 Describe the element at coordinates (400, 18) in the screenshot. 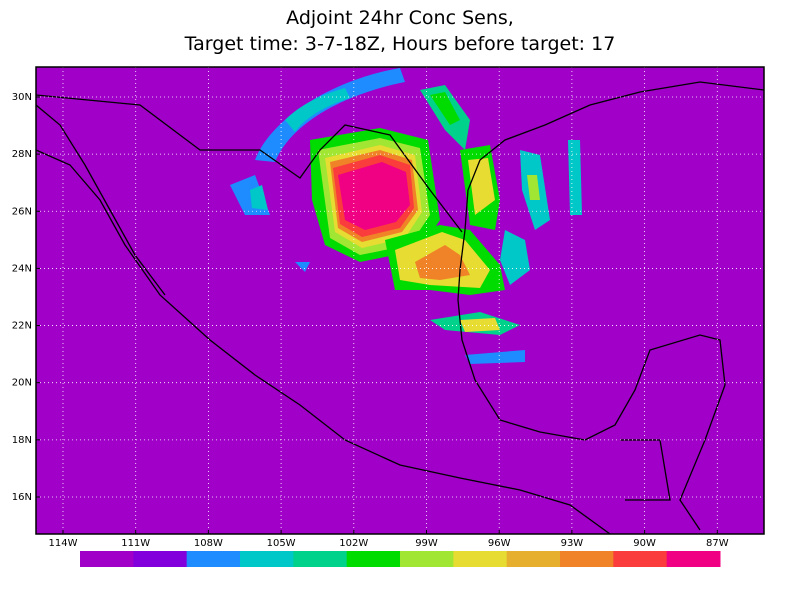

I see `title-line: Adjoint 24hr Conc Sens,` at that location.